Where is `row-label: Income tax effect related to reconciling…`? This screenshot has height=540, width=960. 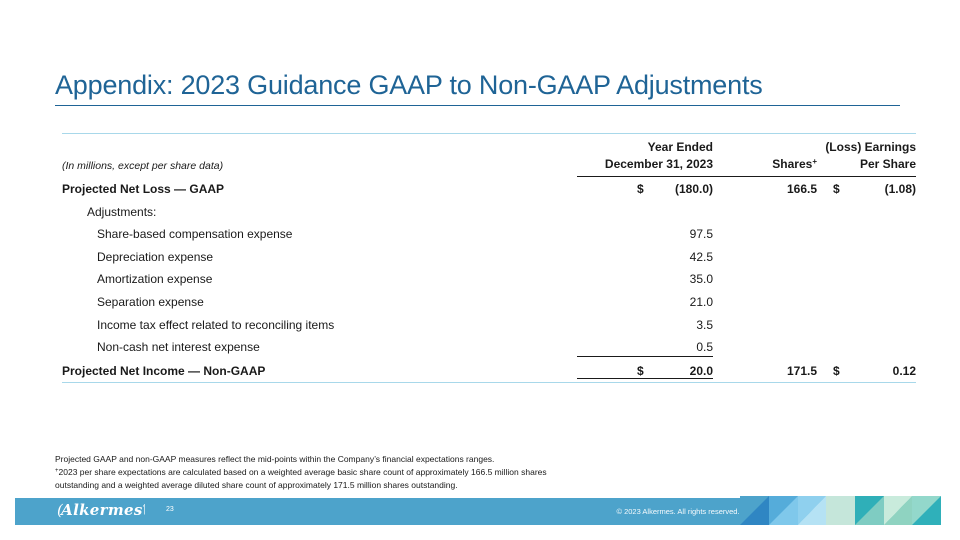 row-label: Income tax effect related to reconciling… is located at coordinates (216, 325).